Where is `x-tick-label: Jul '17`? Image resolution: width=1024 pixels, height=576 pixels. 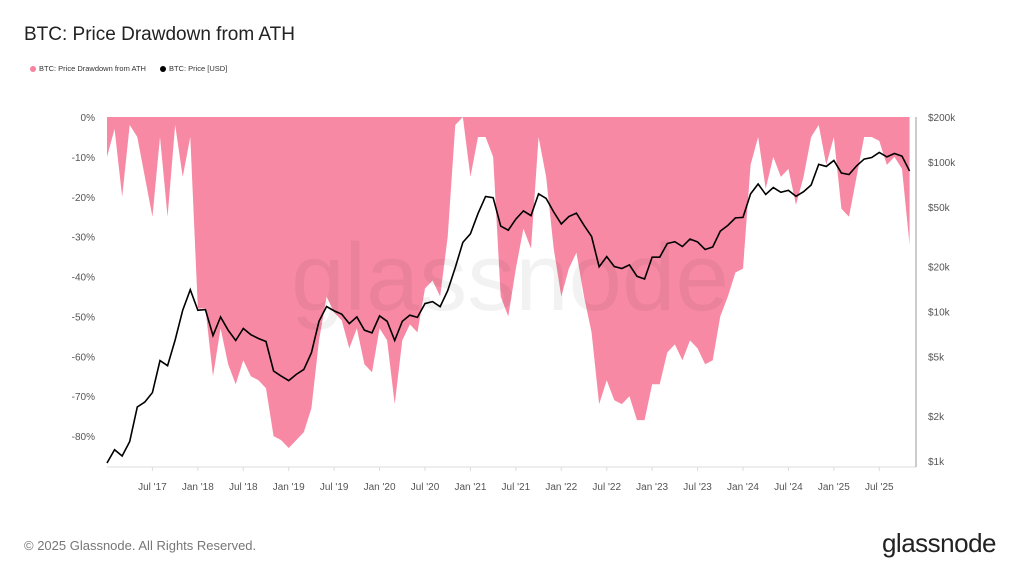
x-tick-label: Jul '17 is located at coordinates (152, 487).